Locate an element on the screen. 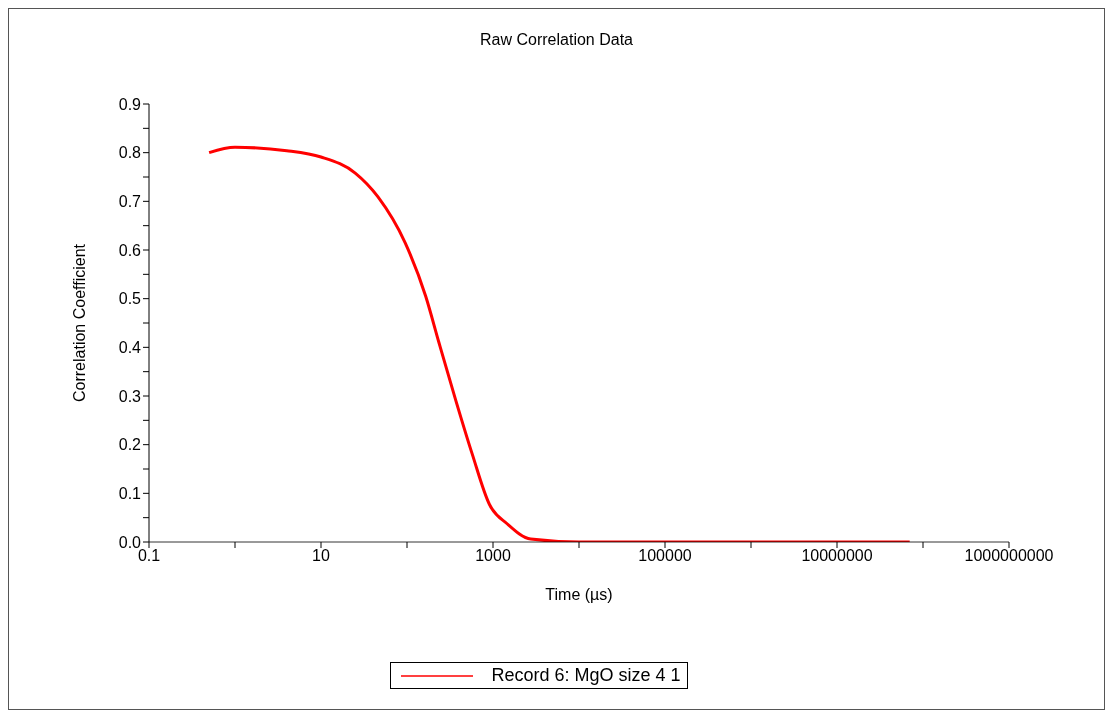  y-tick-label: 0.6 is located at coordinates (130, 250).